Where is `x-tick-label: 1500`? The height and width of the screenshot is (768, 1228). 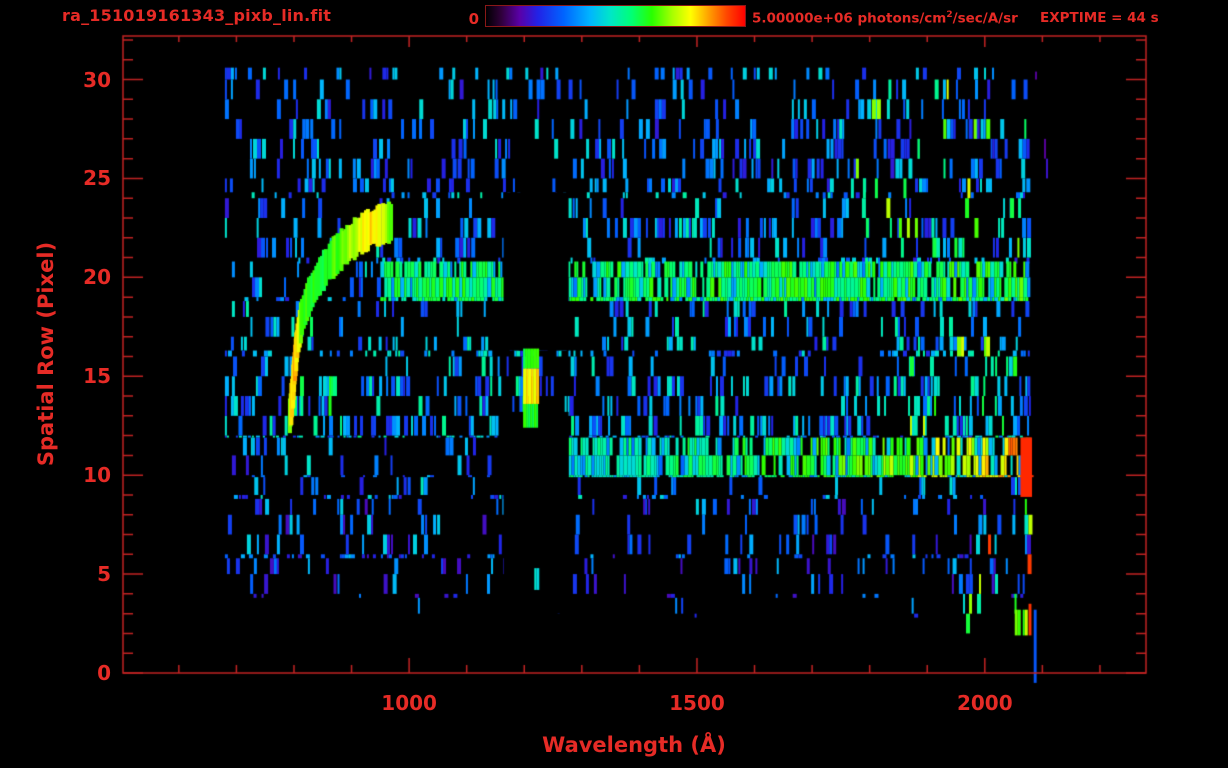
x-tick-label: 1500 is located at coordinates (697, 703).